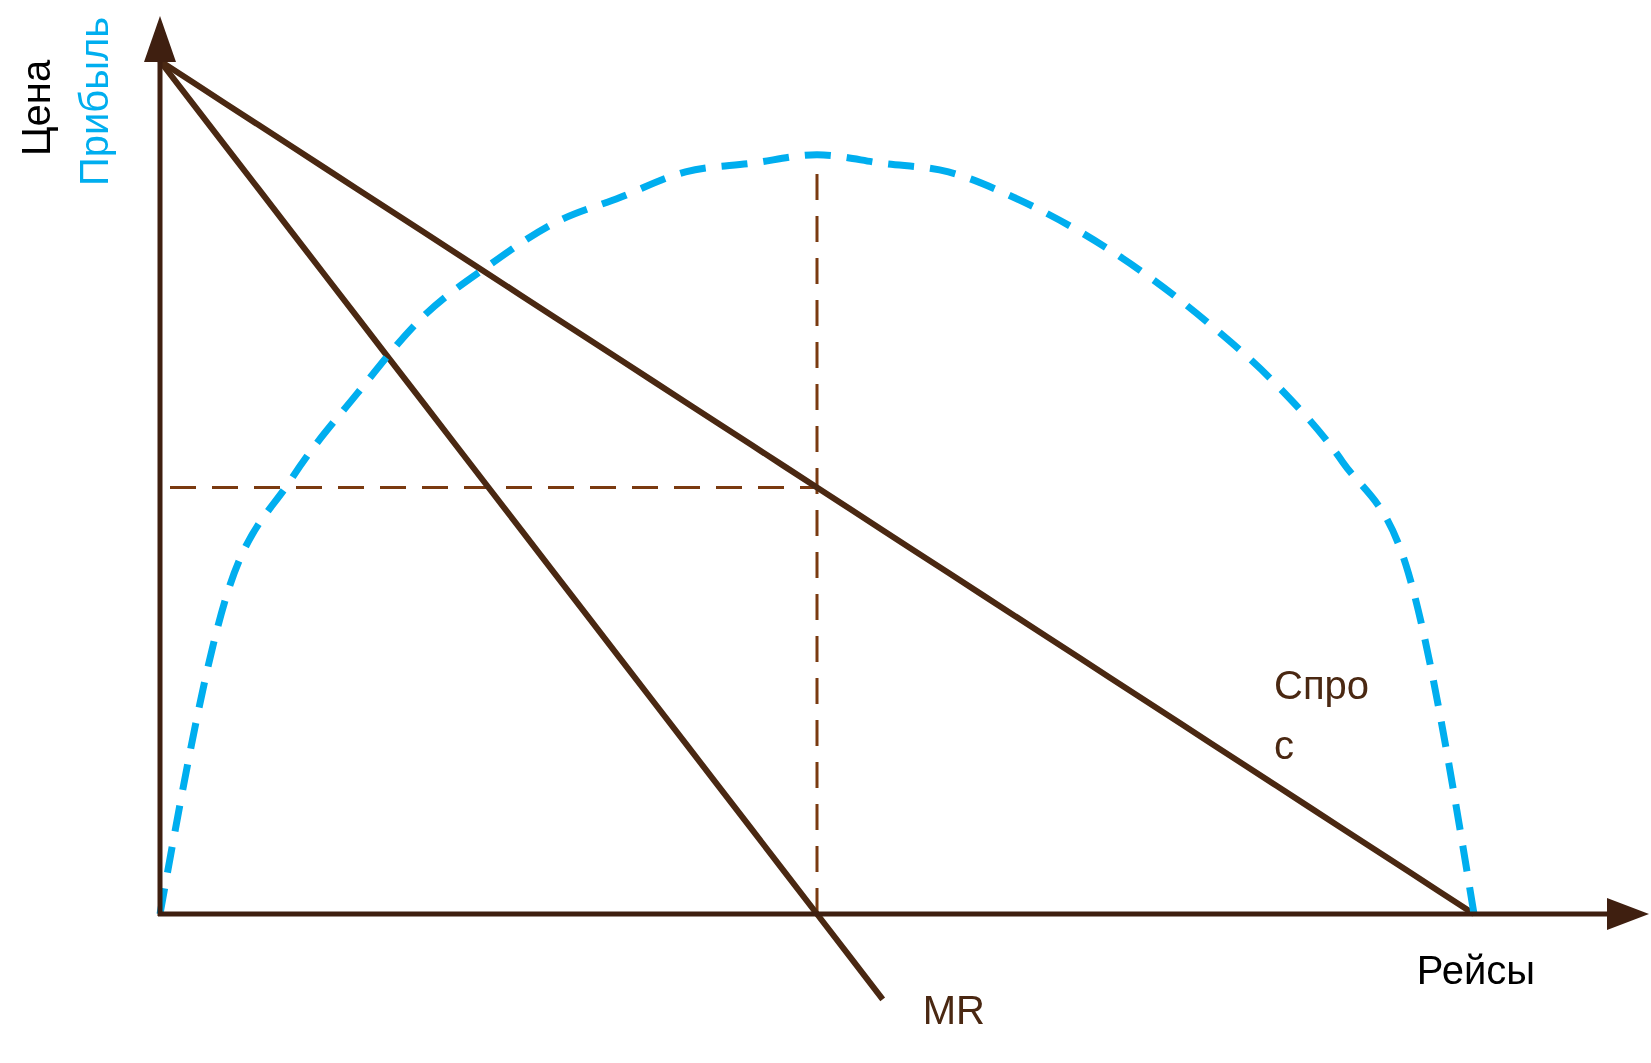  Describe the element at coordinates (36, 107) in the screenshot. I see `y-axis-title: Цена` at that location.